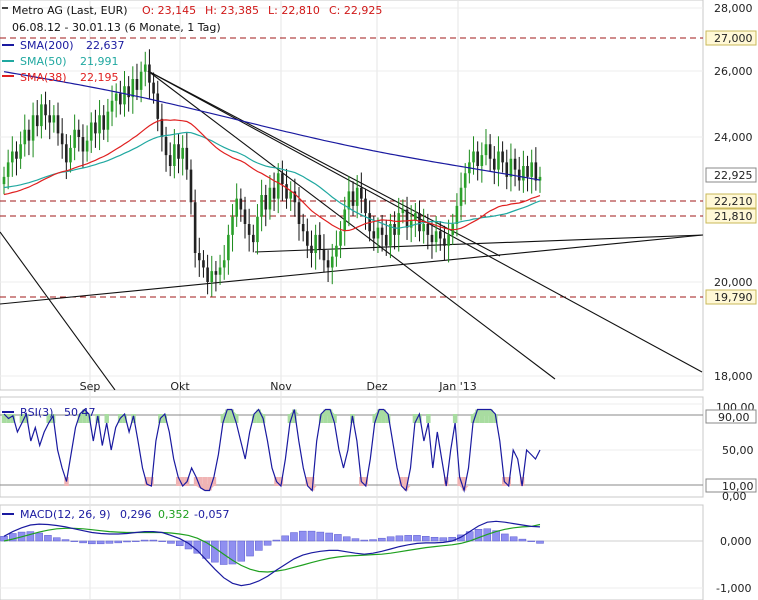 The height and width of the screenshot is (600, 758). What do you see at coordinates (272, 180) in the screenshot?
I see `sma50-line` at bounding box center [272, 180].